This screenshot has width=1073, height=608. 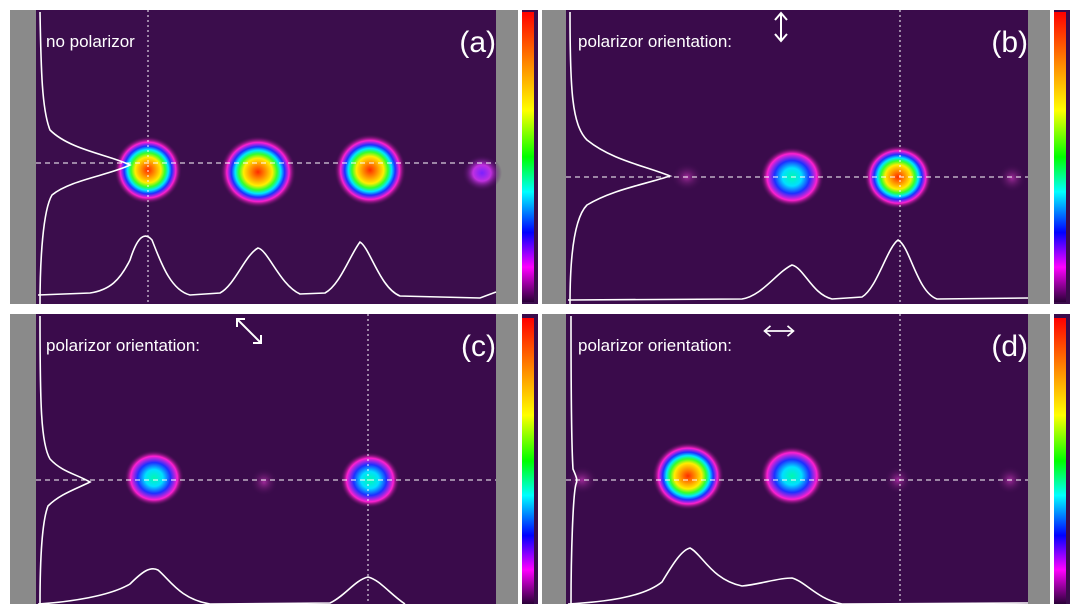 I want to click on panel-letter: (d), so click(x=1009, y=346).